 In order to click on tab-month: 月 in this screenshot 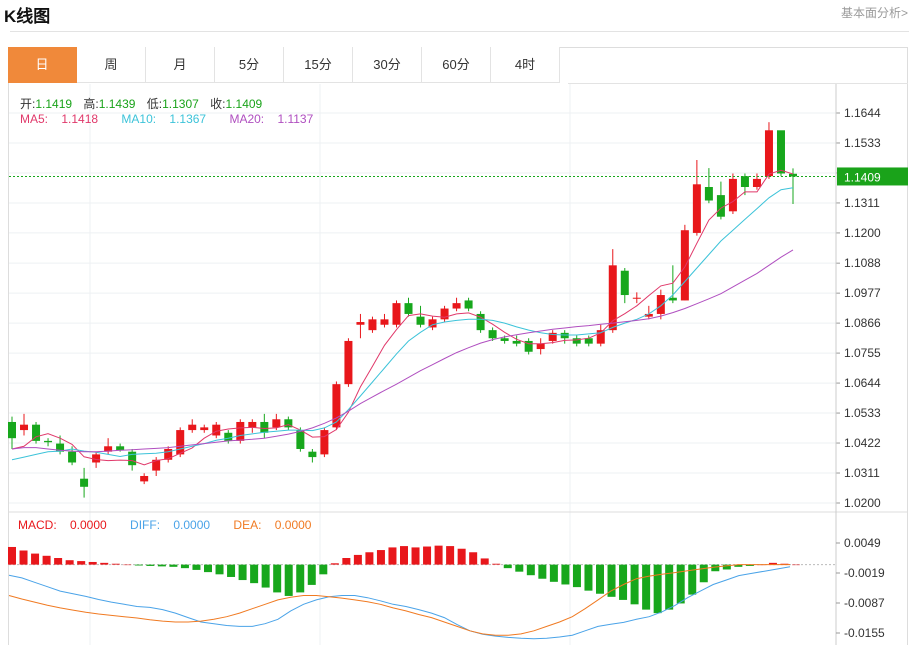, I will do `click(180, 65)`.